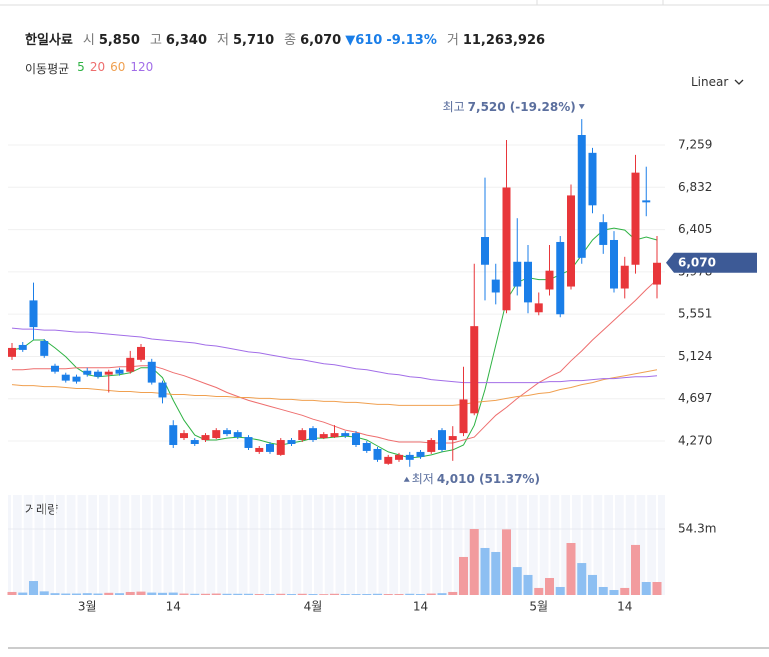  Describe the element at coordinates (155, 40) in the screenshot. I see `high-label: 고` at that location.